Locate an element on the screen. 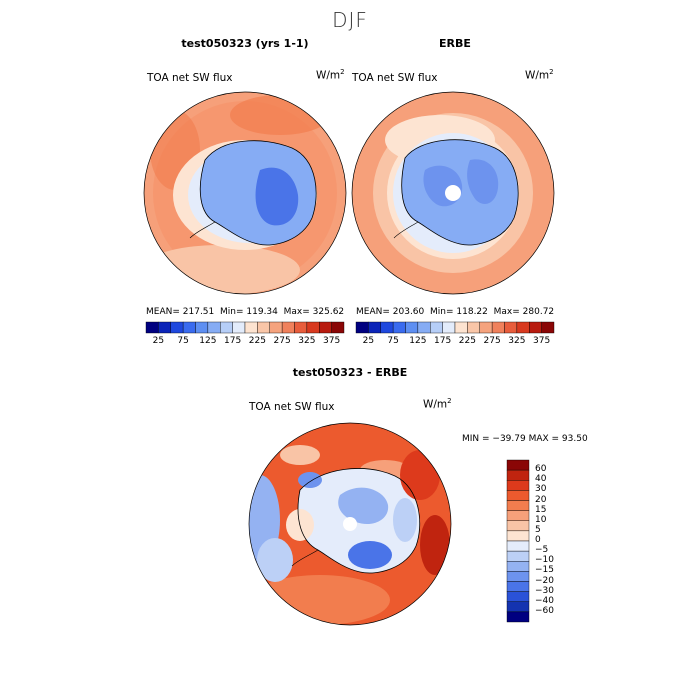 This screenshot has width=700, height=700. figure-title: DJF is located at coordinates (350, 20).